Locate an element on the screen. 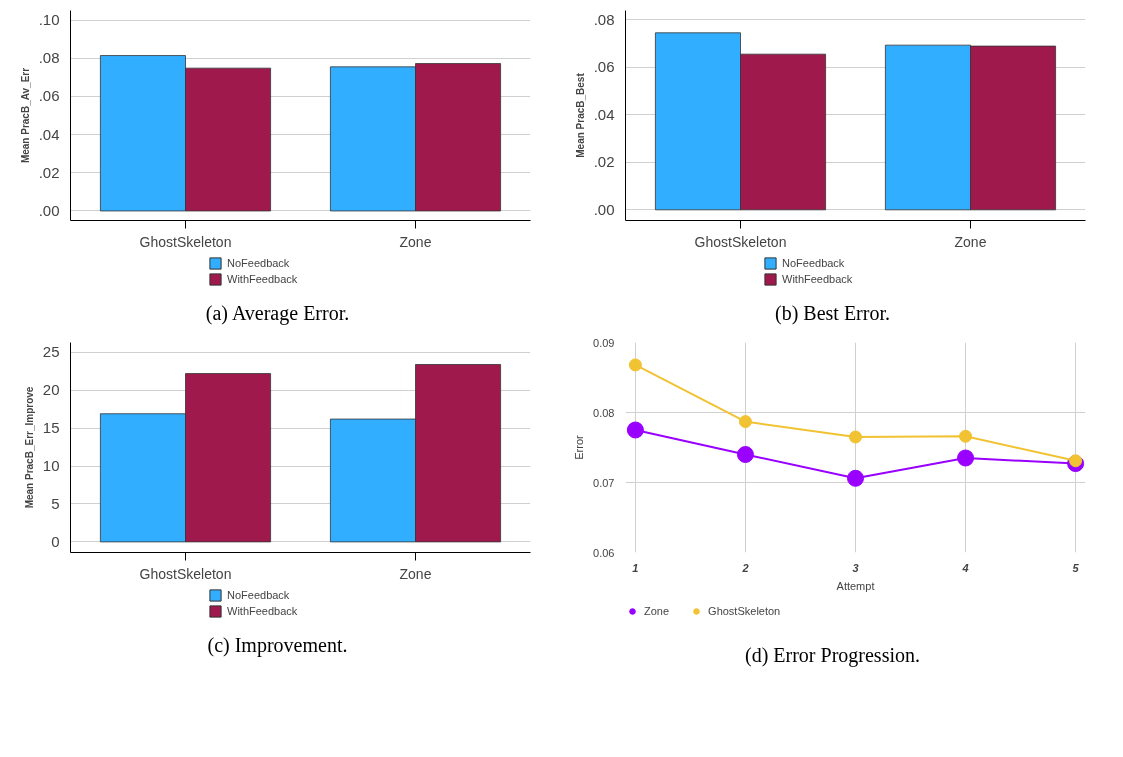 The height and width of the screenshot is (757, 1123). text: (a) Average Error. is located at coordinates (277, 314).